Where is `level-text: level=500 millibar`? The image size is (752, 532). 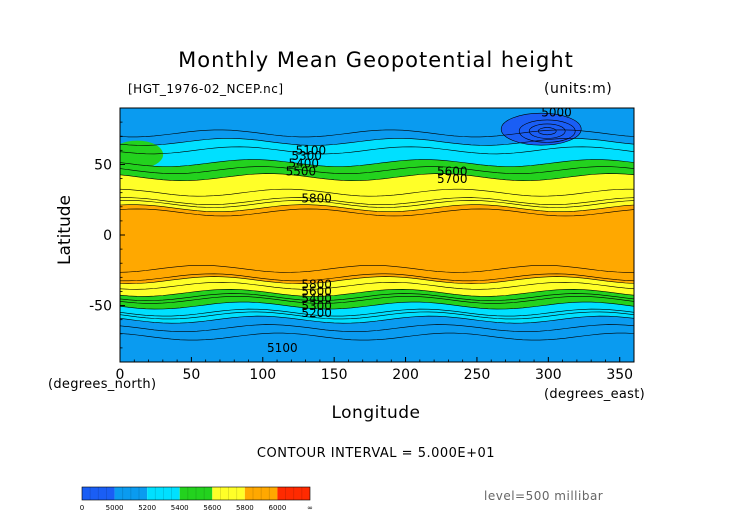
level-text: level=500 millibar is located at coordinates (544, 496).